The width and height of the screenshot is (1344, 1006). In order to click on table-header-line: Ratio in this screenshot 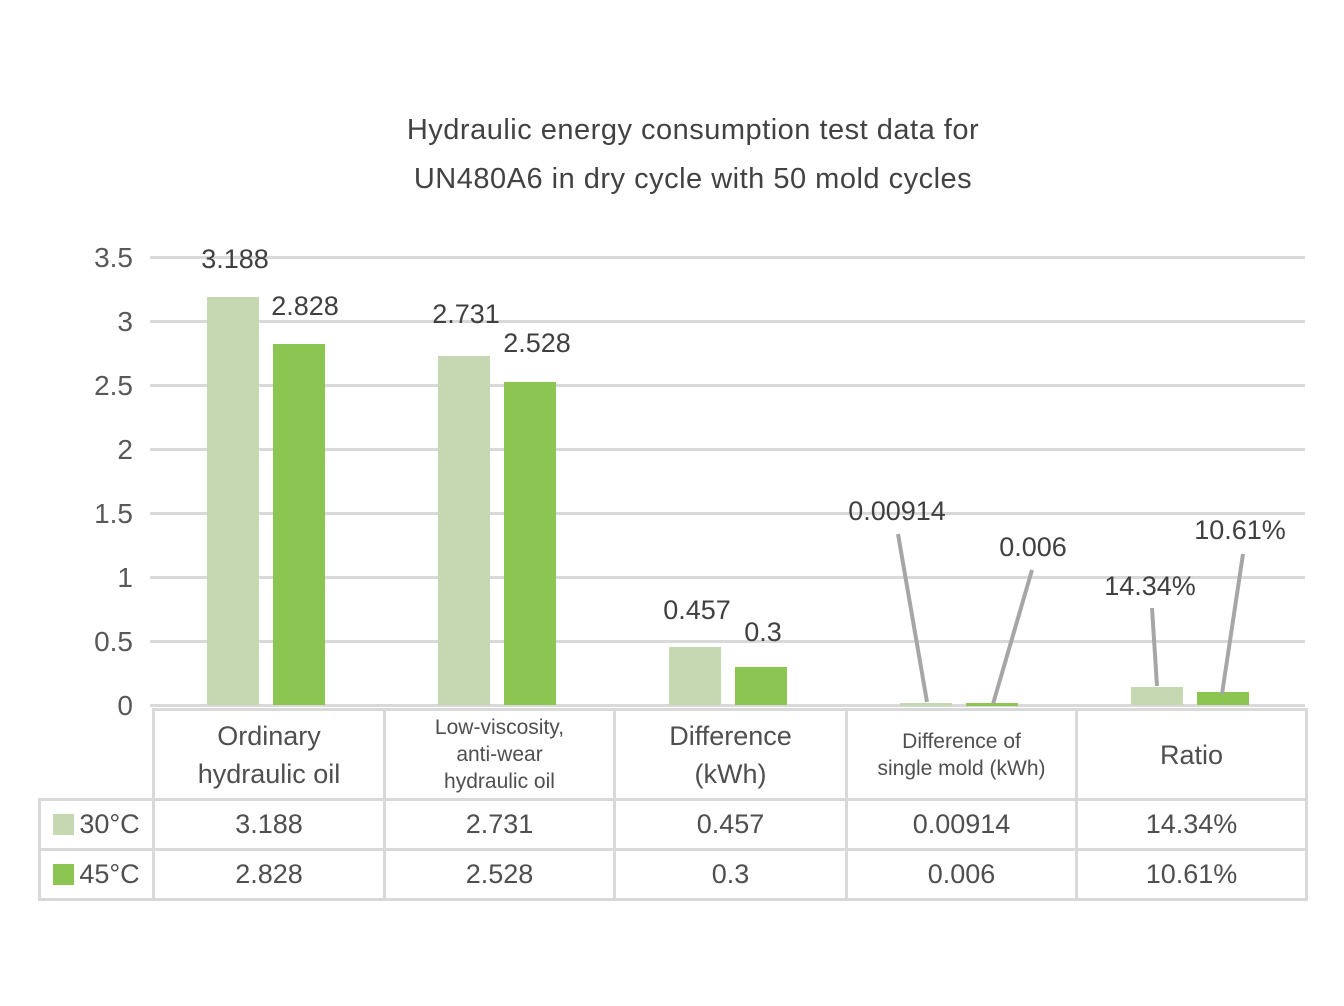, I will do `click(1191, 754)`.